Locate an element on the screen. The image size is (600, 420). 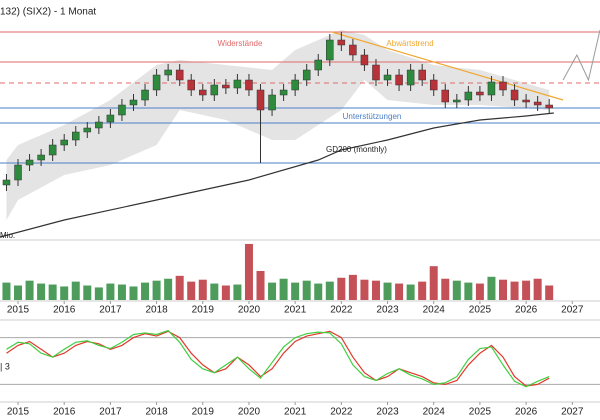
x-tick-label: 2018 is located at coordinates (156, 412).